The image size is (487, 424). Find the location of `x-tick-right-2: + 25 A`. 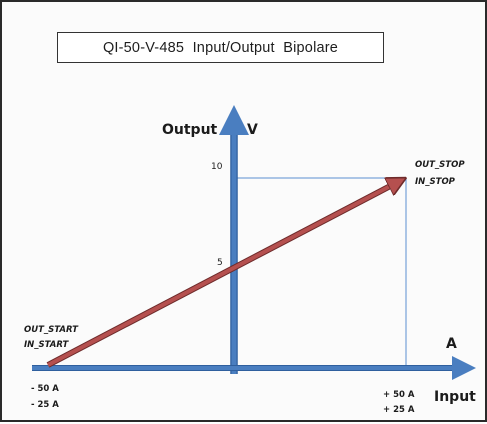

x-tick-right-2: + 25 A is located at coordinates (399, 410).